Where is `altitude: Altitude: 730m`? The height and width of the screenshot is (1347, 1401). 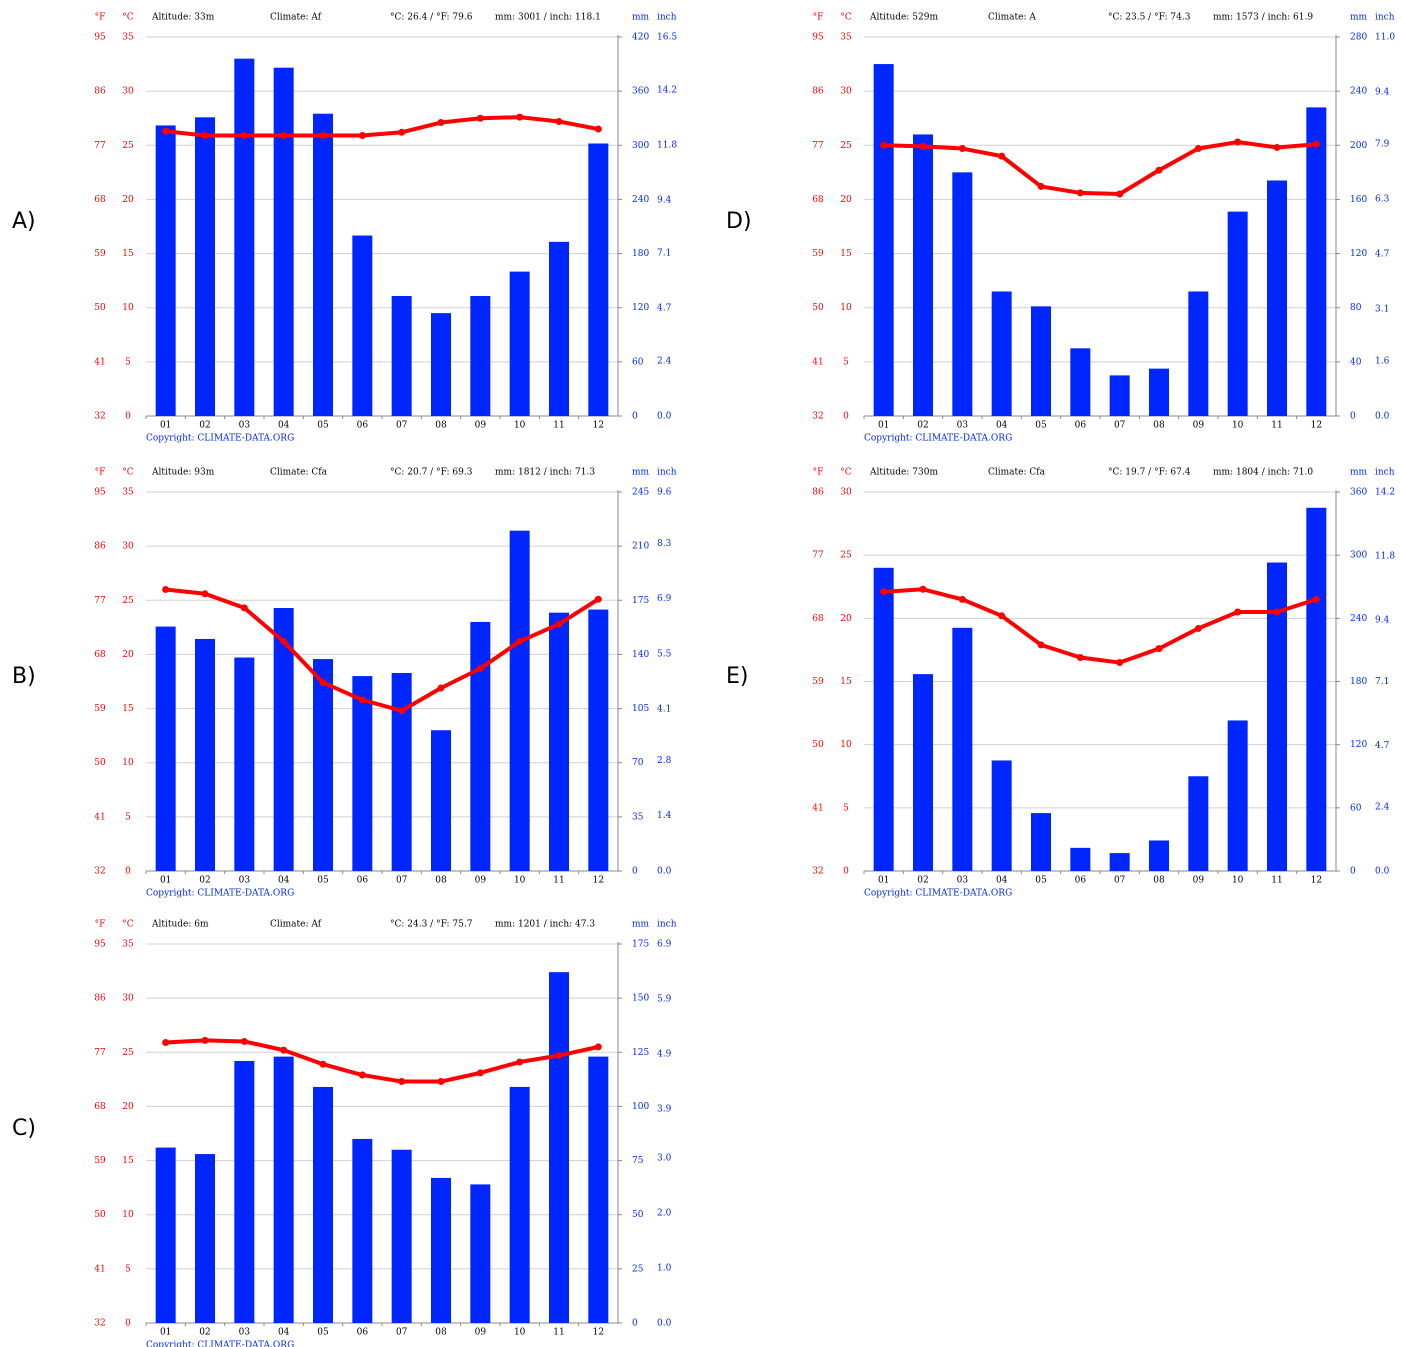 altitude: Altitude: 730m is located at coordinates (903, 473).